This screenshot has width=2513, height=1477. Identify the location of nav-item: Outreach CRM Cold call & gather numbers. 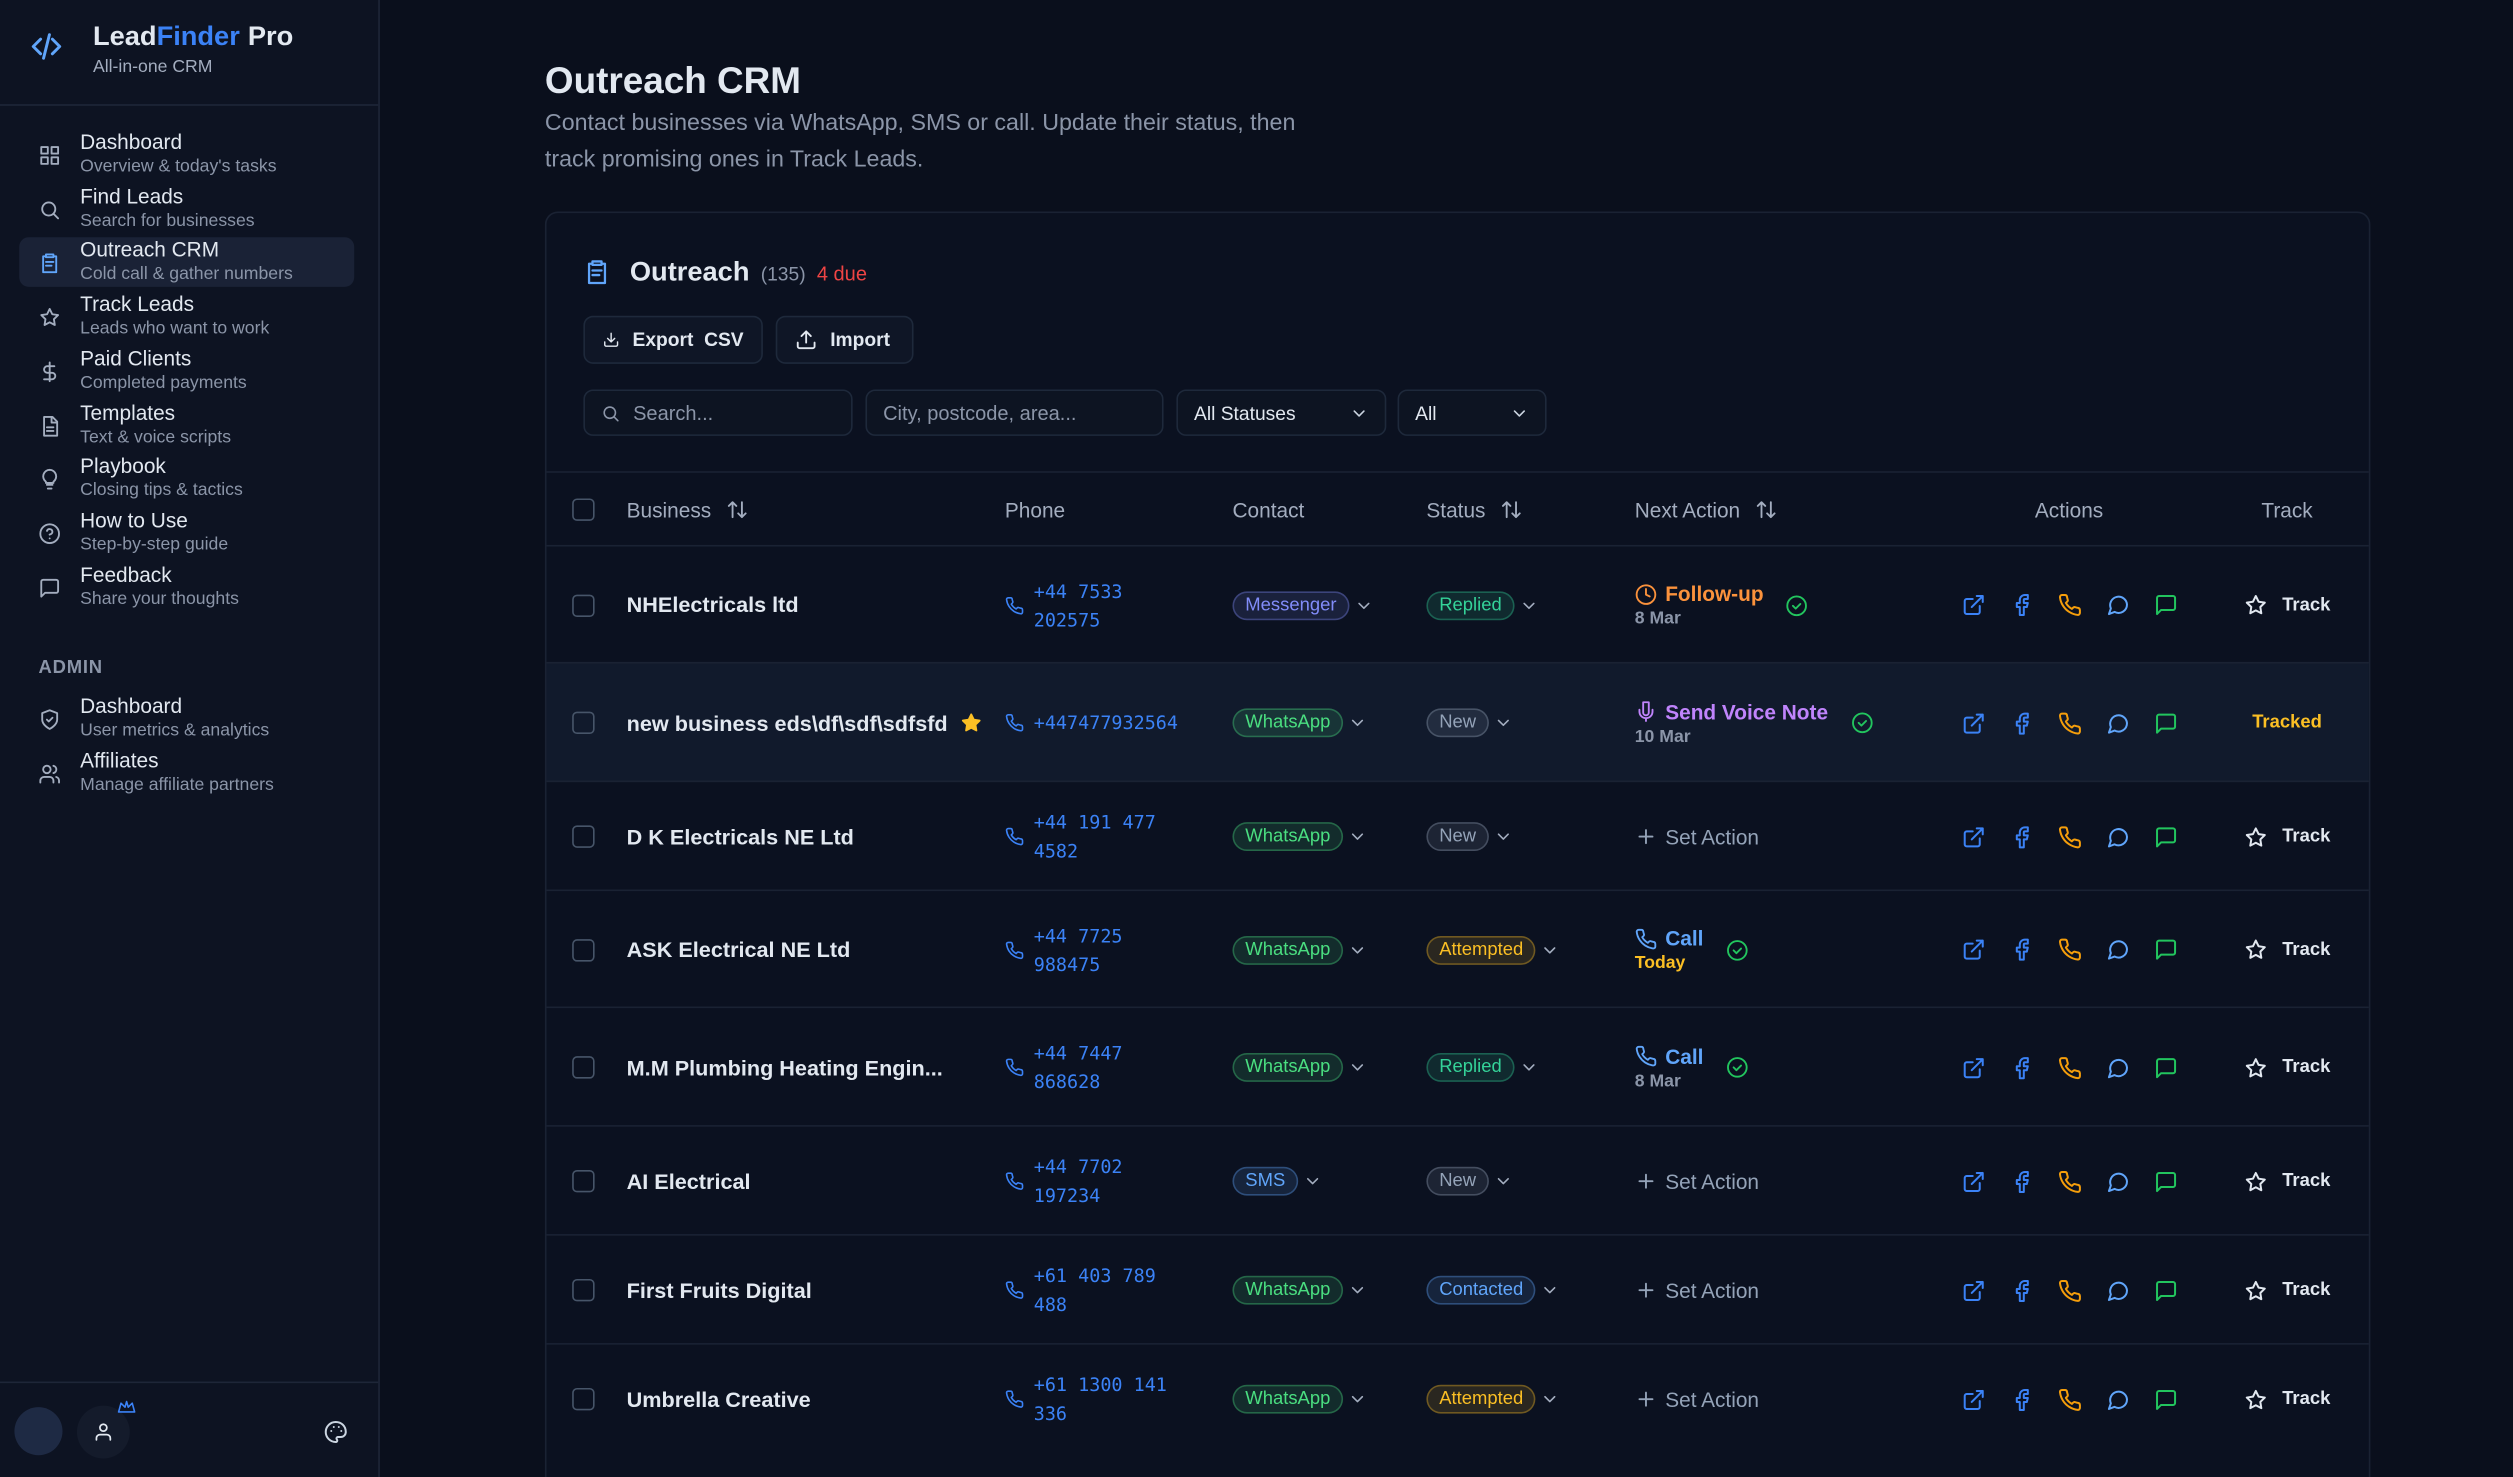
(187, 262).